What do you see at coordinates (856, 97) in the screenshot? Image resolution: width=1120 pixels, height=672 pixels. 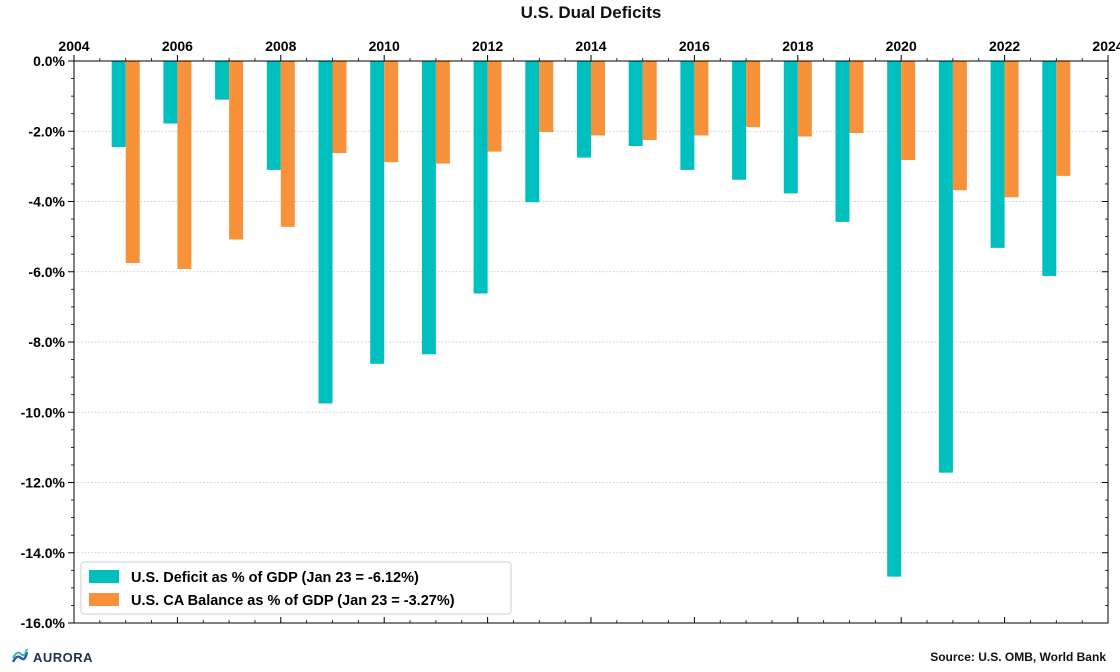 I see `bar-ca-balance-2019` at bounding box center [856, 97].